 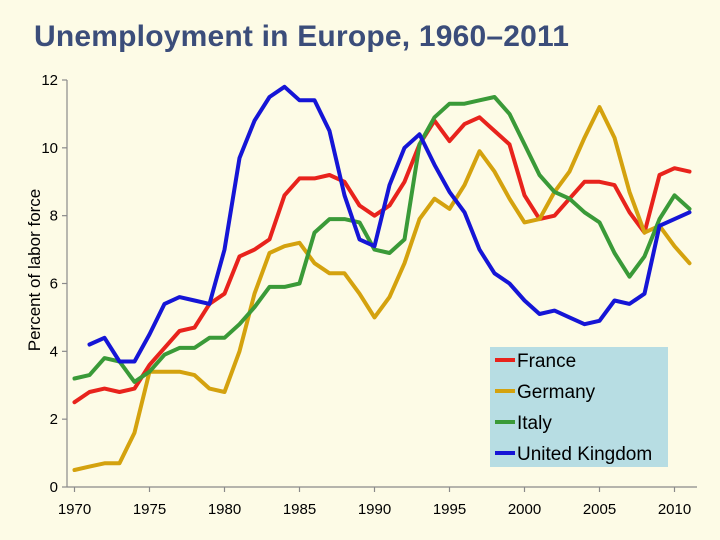 I want to click on x-tick-label: 2000, so click(x=524, y=509).